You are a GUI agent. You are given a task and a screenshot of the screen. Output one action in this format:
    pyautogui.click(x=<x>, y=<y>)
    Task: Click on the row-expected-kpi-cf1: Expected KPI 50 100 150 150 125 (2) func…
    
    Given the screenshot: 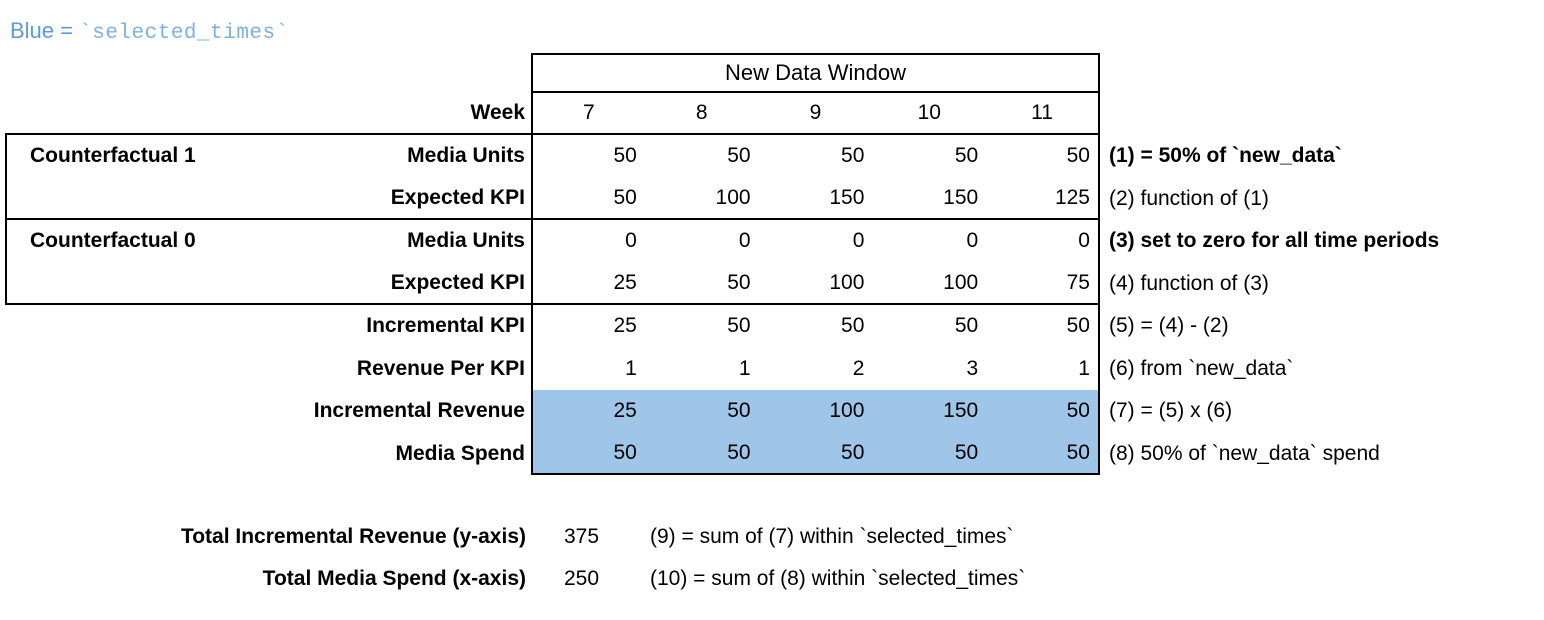 What is the action you would take?
    pyautogui.click(x=722, y=198)
    